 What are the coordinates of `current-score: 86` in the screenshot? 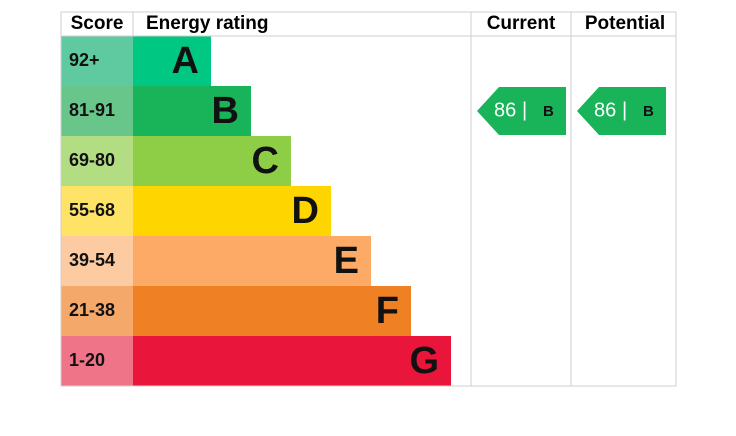 It's located at (505, 110).